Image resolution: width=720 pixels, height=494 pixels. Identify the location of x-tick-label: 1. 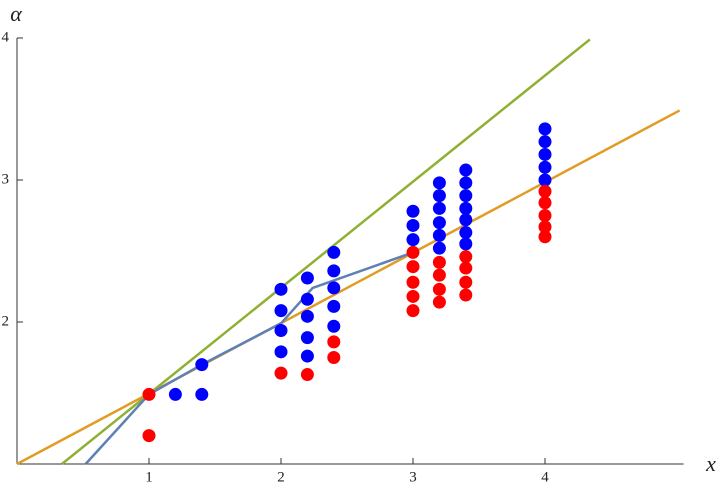
(149, 477).